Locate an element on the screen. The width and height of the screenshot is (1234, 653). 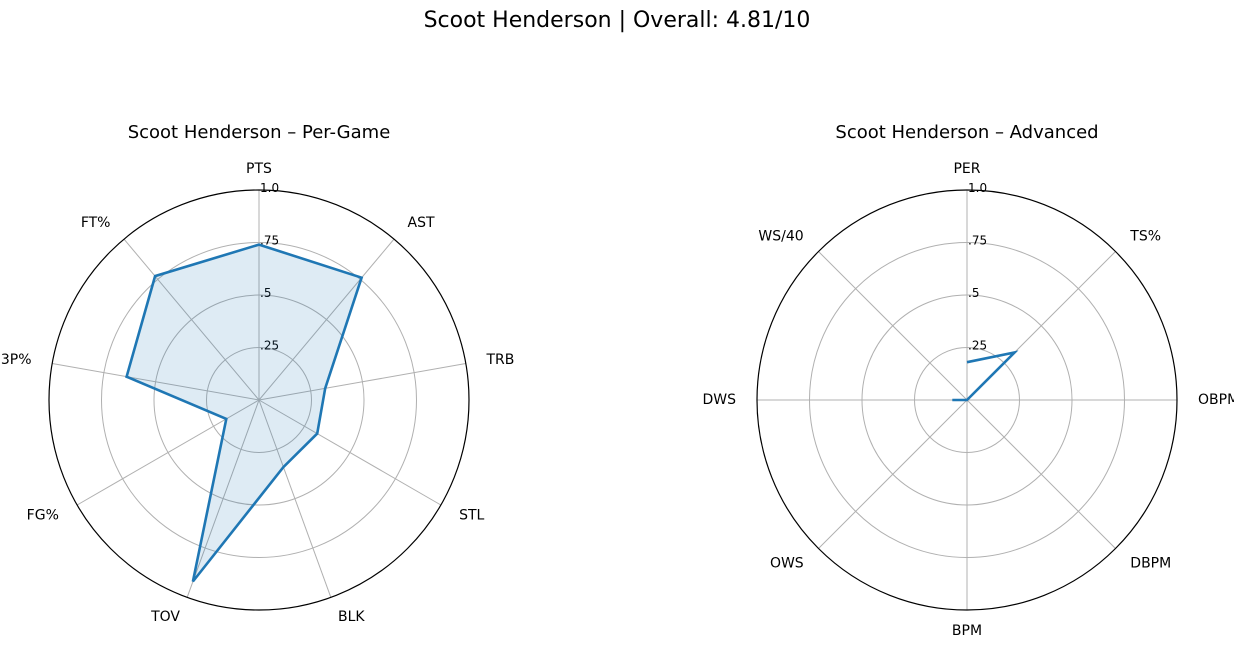
axis-label: PER is located at coordinates (966, 169).